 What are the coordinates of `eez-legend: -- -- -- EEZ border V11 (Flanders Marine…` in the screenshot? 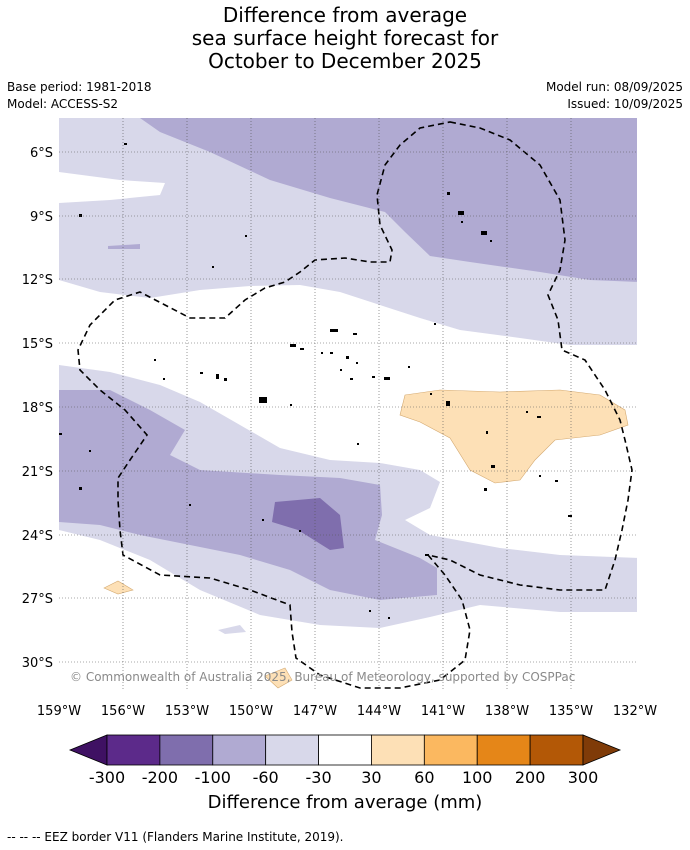 It's located at (175, 837).